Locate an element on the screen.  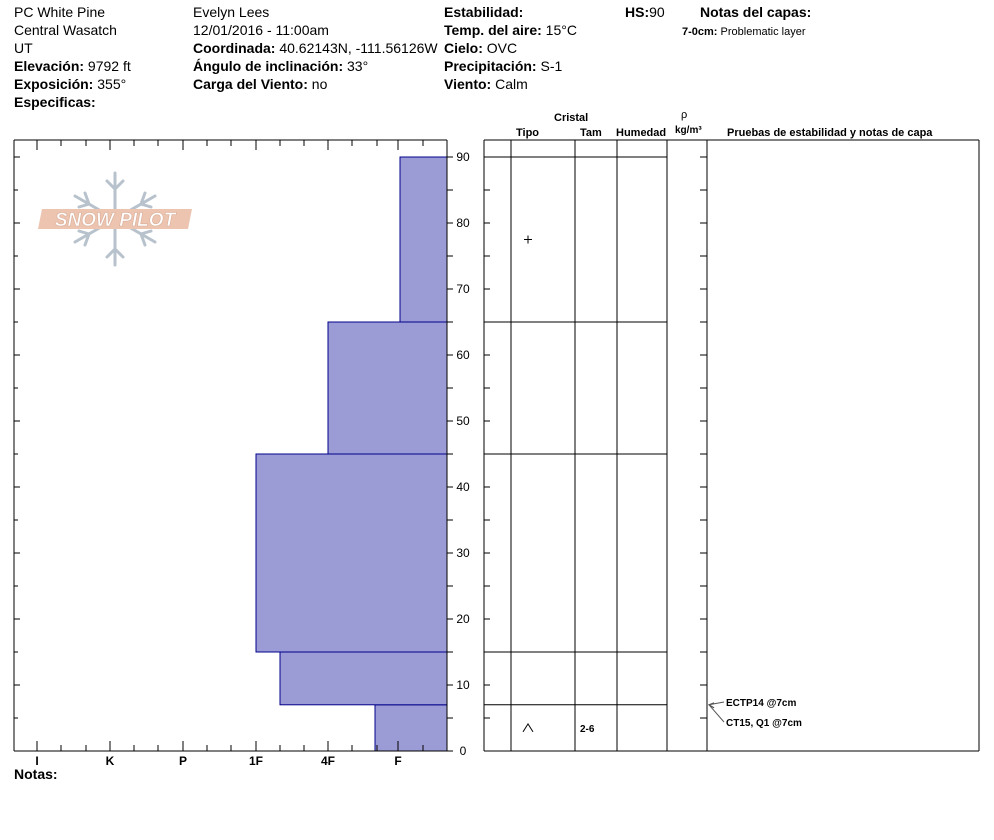
height-tick-label: 40 is located at coordinates (463, 487).